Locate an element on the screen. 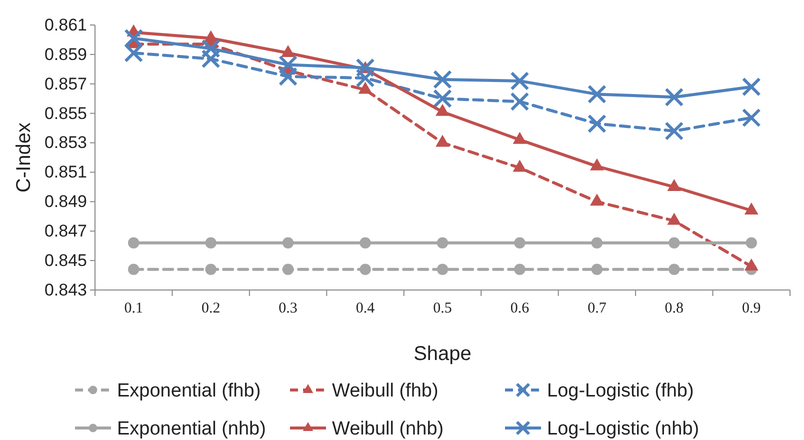 The width and height of the screenshot is (804, 440). y-tick-label: 0.859 is located at coordinates (65, 54).